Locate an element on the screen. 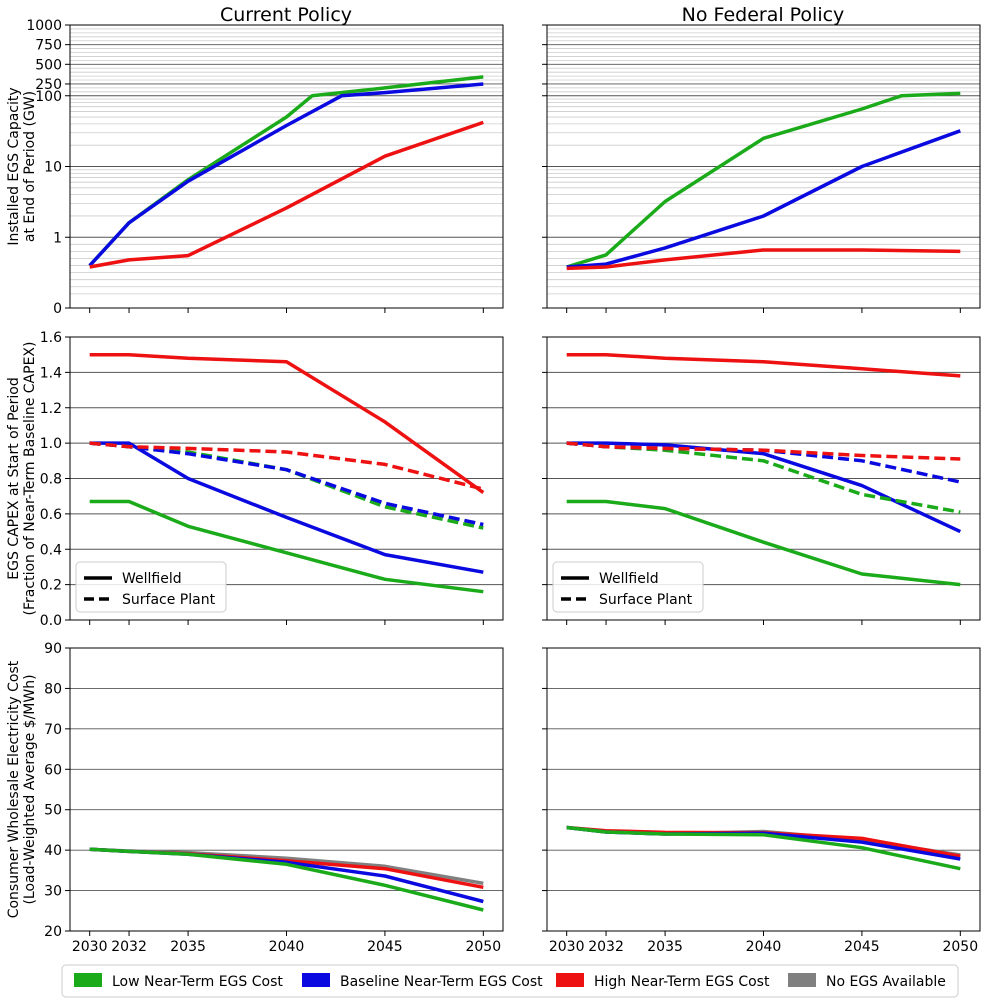 The image size is (986, 1000). y-tick-label: 10 is located at coordinates (53, 168).